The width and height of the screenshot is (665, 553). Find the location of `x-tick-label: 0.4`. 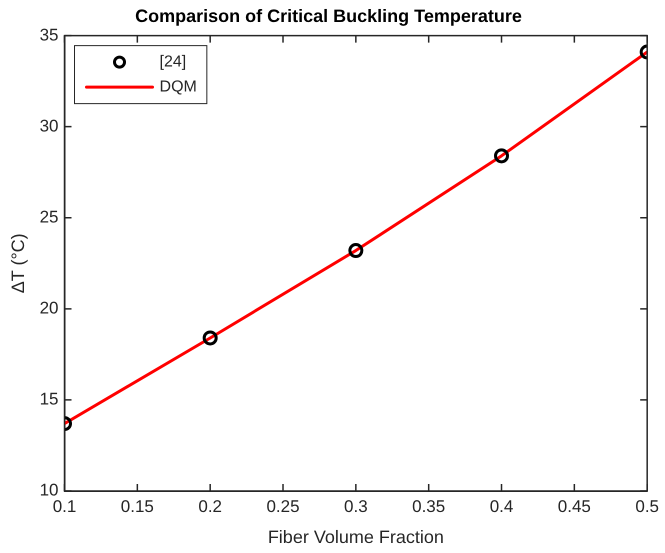

x-tick-label: 0.4 is located at coordinates (502, 506).